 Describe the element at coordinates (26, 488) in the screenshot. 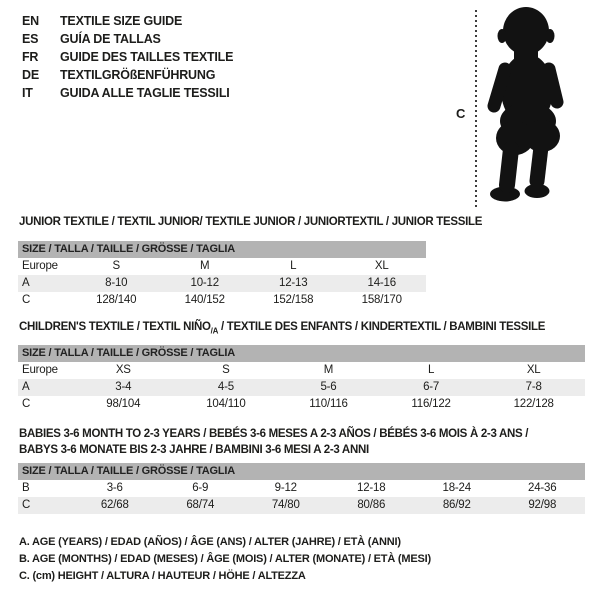

I see `row-label: B` at that location.